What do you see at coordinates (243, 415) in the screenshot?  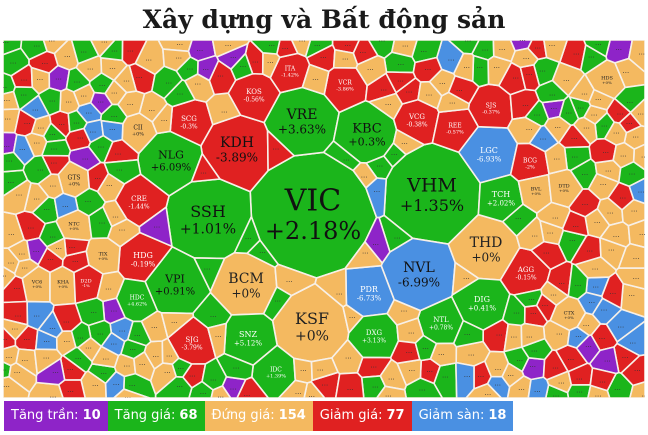 I see `legend-label: Đứng giá:` at bounding box center [243, 415].